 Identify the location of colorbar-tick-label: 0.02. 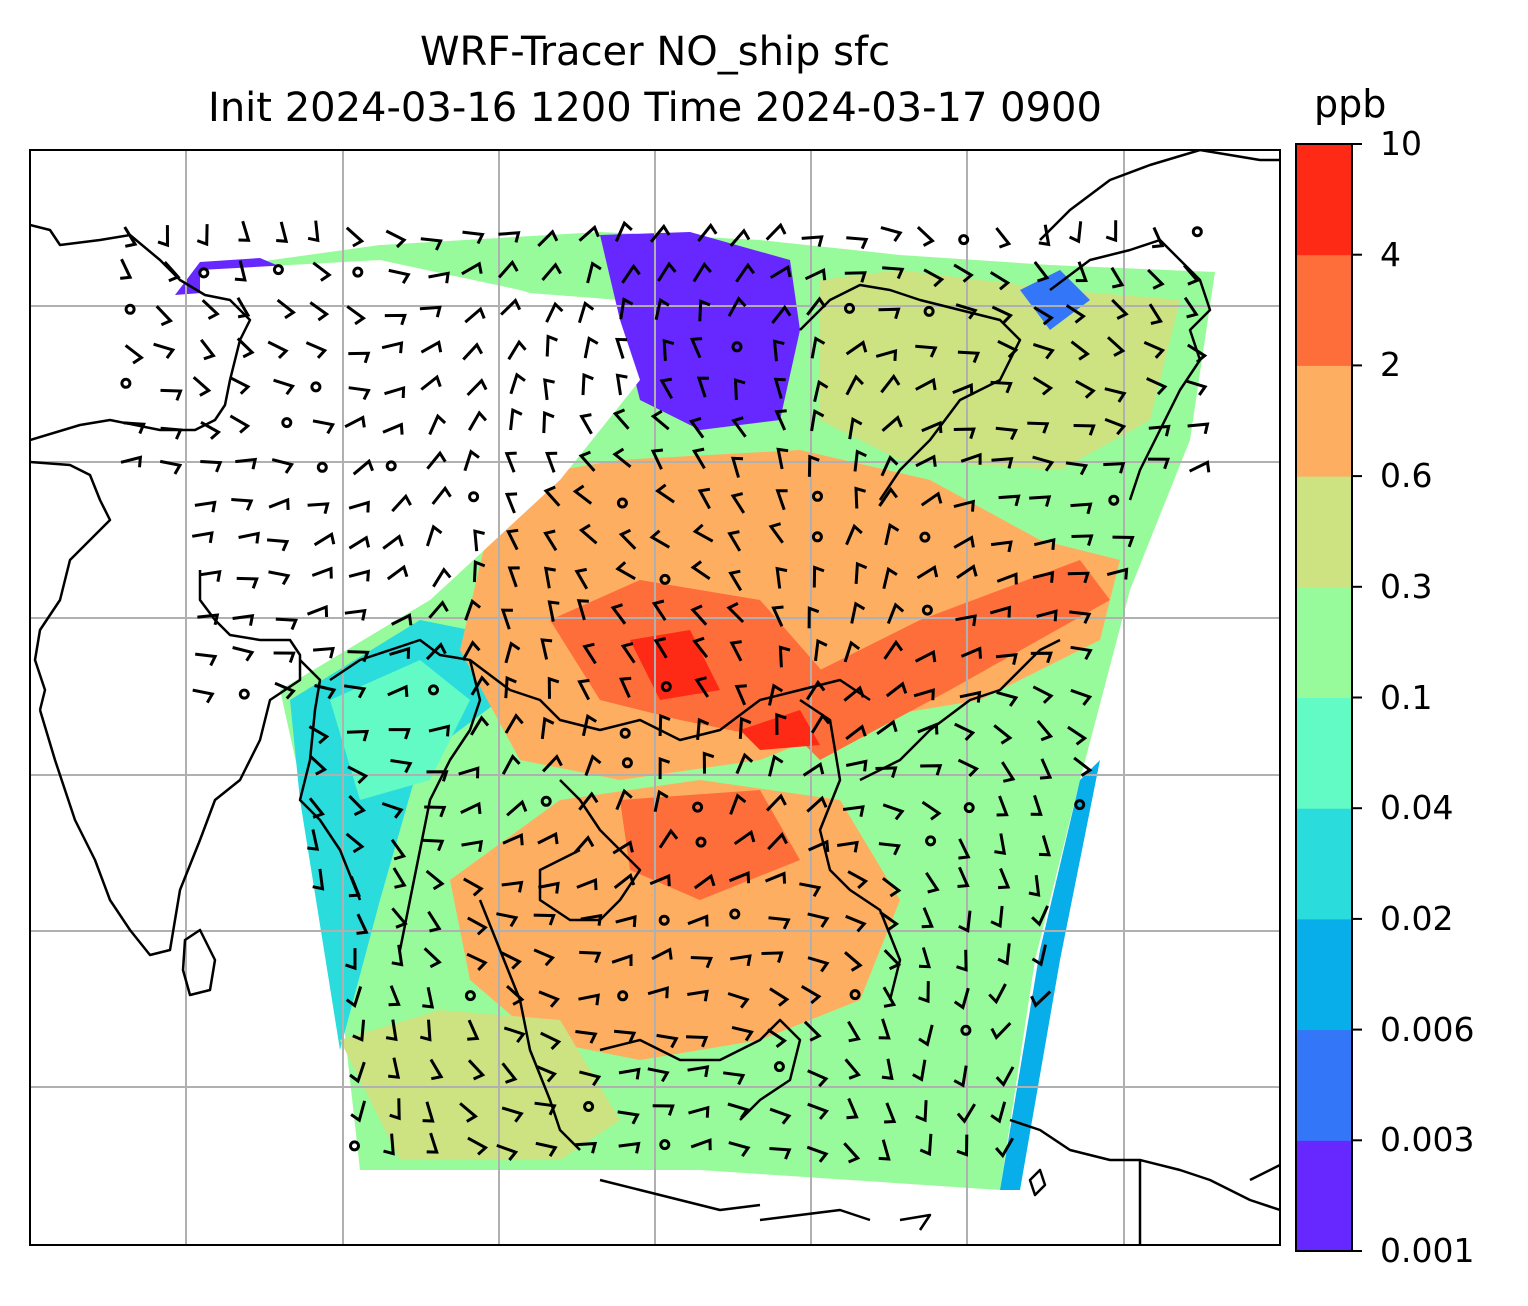
(1417, 918).